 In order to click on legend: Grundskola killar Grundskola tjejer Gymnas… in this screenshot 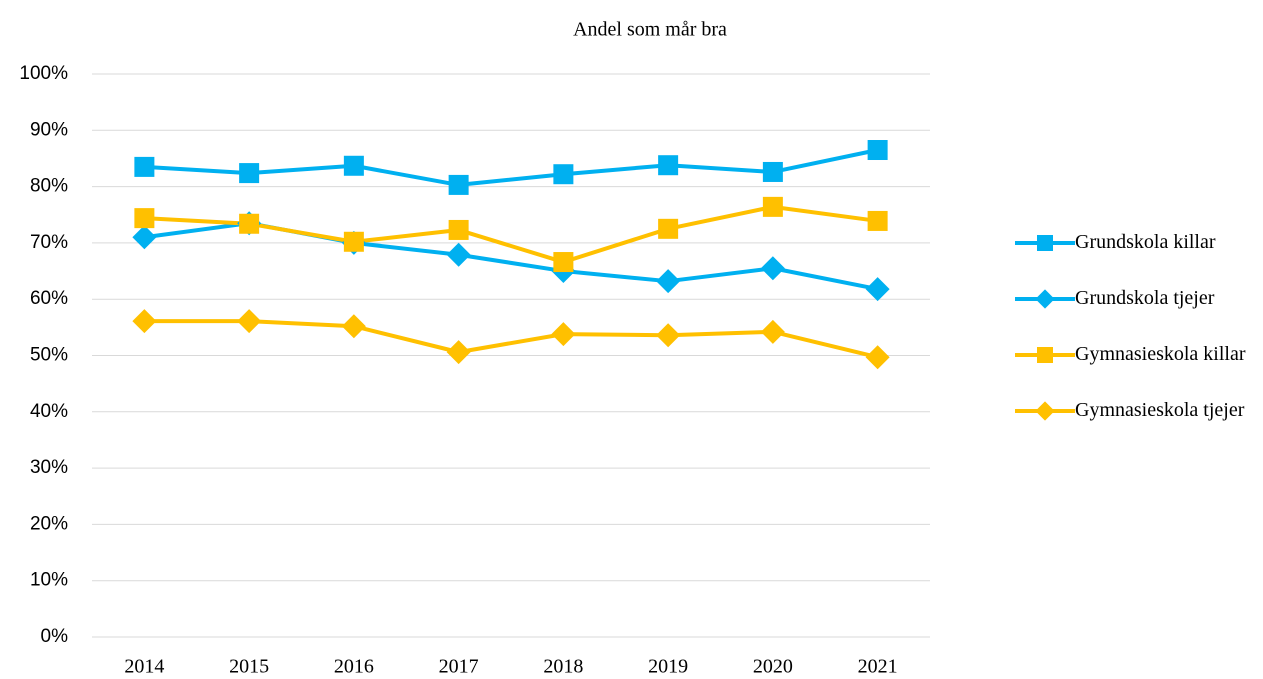, I will do `click(1137, 343)`.